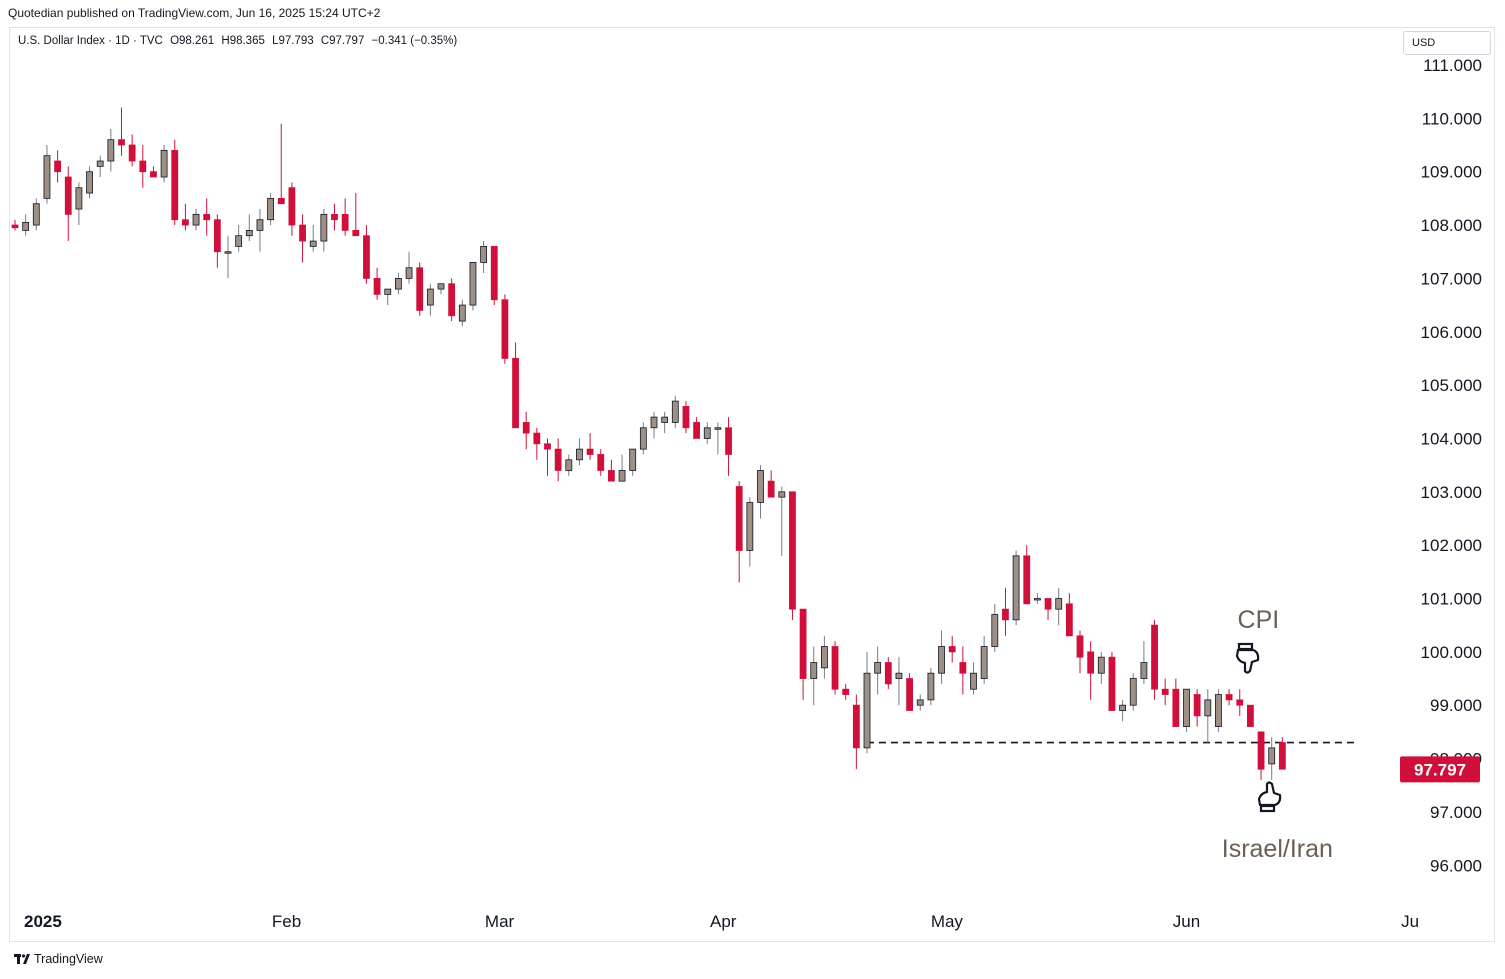 The image size is (1505, 979). What do you see at coordinates (342, 41) in the screenshot?
I see `legend-close: C97.797` at bounding box center [342, 41].